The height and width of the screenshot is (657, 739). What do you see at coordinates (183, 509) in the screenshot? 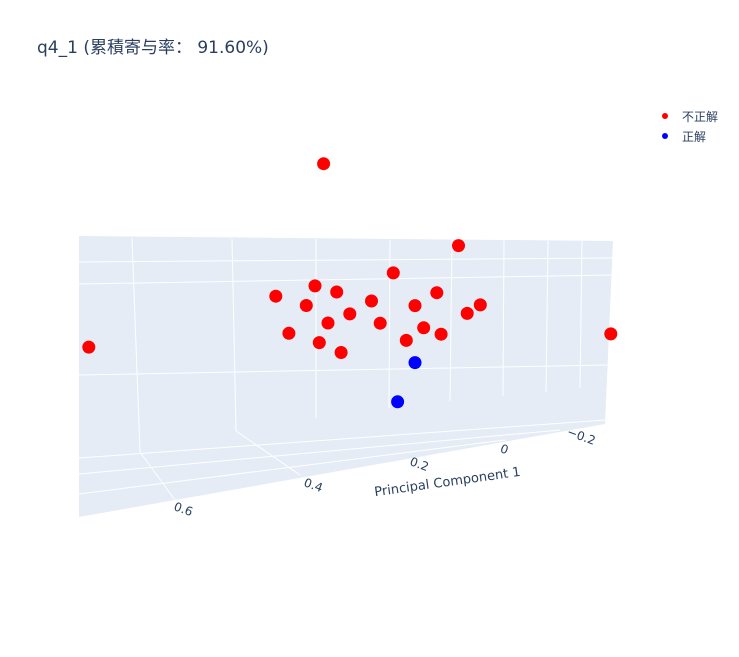
I see `x-tick-label: 0.6` at bounding box center [183, 509].